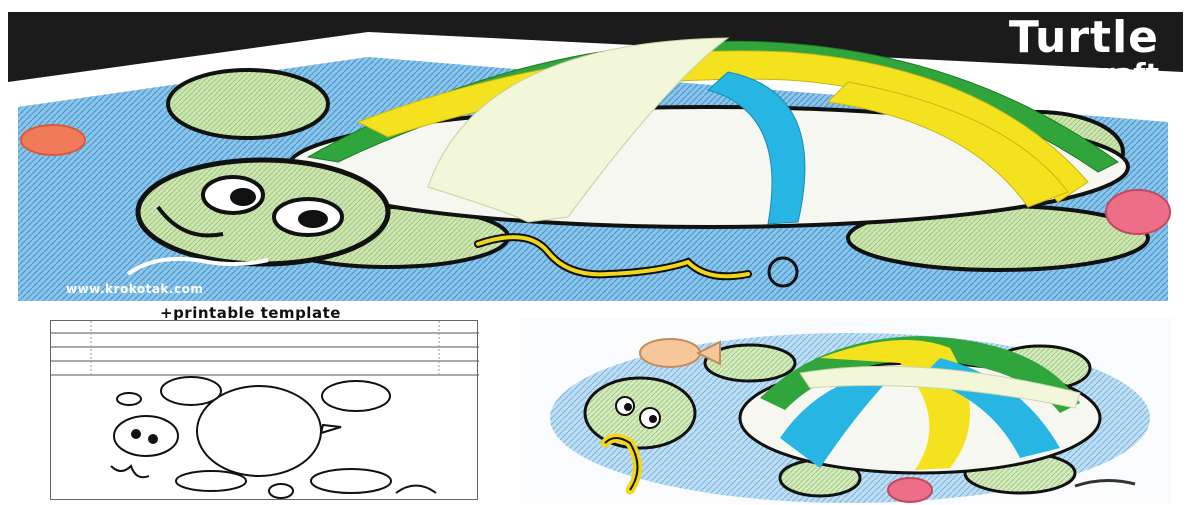 The width and height of the screenshot is (1189, 505). I want to click on template-drawing, so click(265, 410).